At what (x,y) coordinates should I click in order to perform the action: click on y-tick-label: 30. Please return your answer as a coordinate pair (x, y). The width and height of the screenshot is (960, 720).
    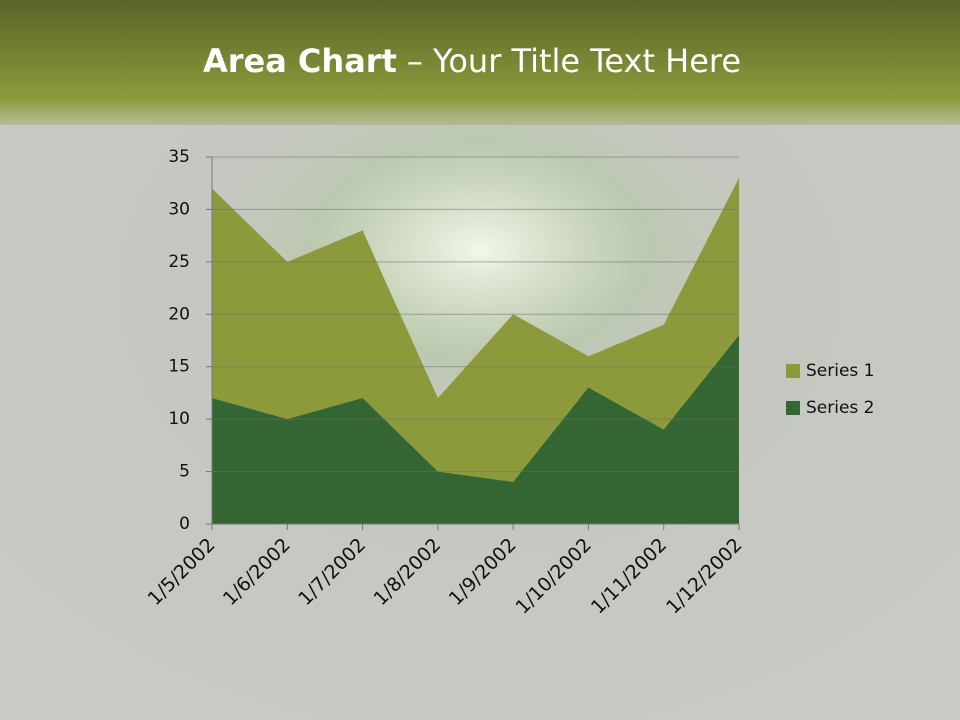
    Looking at the image, I should click on (179, 209).